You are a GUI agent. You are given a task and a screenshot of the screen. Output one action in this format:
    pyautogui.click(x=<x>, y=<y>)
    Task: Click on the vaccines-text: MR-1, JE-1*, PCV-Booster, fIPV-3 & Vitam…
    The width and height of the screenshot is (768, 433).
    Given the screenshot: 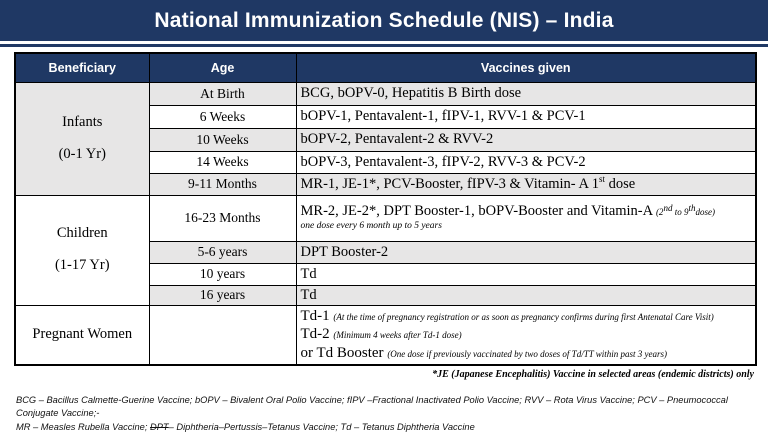 What is the action you would take?
    pyautogui.click(x=450, y=183)
    